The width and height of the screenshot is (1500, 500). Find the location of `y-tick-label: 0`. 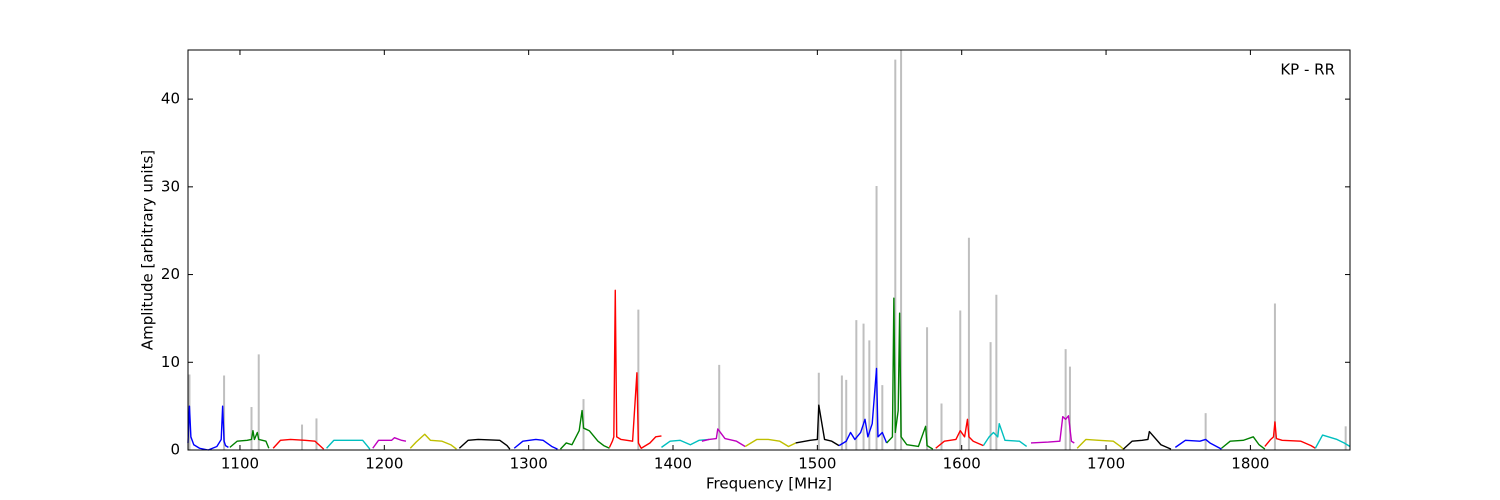

y-tick-label: 0 is located at coordinates (175, 450).